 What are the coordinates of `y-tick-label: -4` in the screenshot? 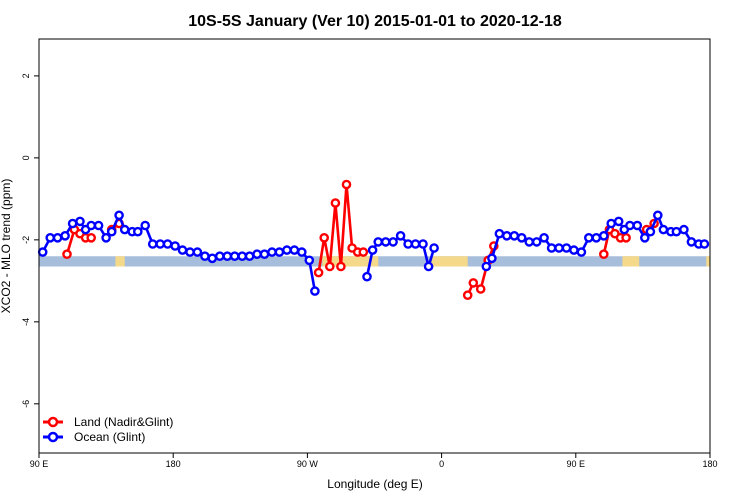 It's located at (26, 322).